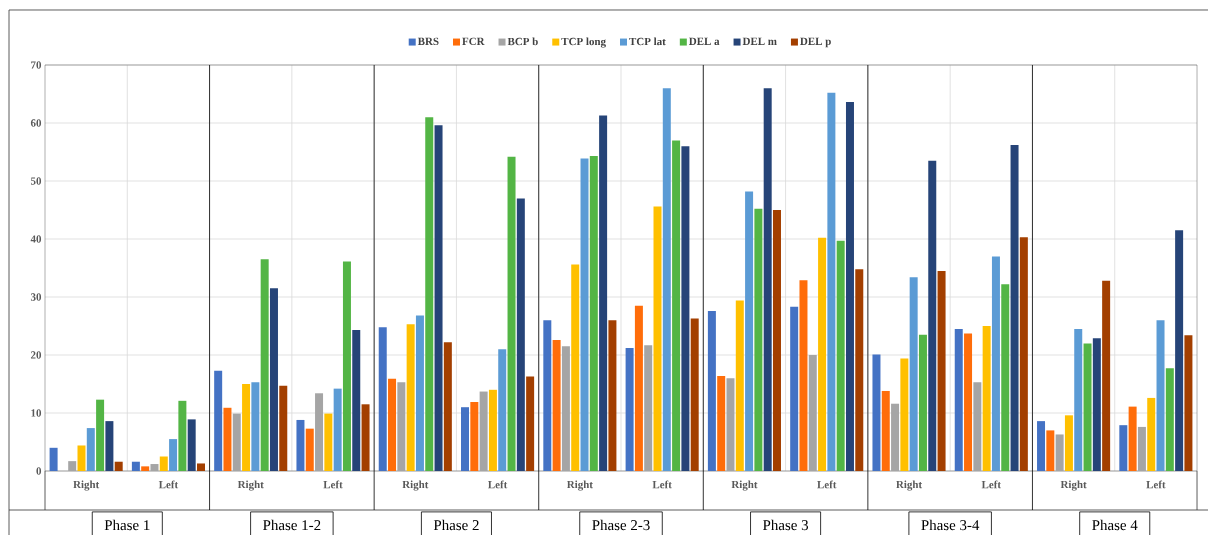 The image size is (1208, 535). What do you see at coordinates (759, 41) in the screenshot?
I see `legend-label: DEL m` at bounding box center [759, 41].